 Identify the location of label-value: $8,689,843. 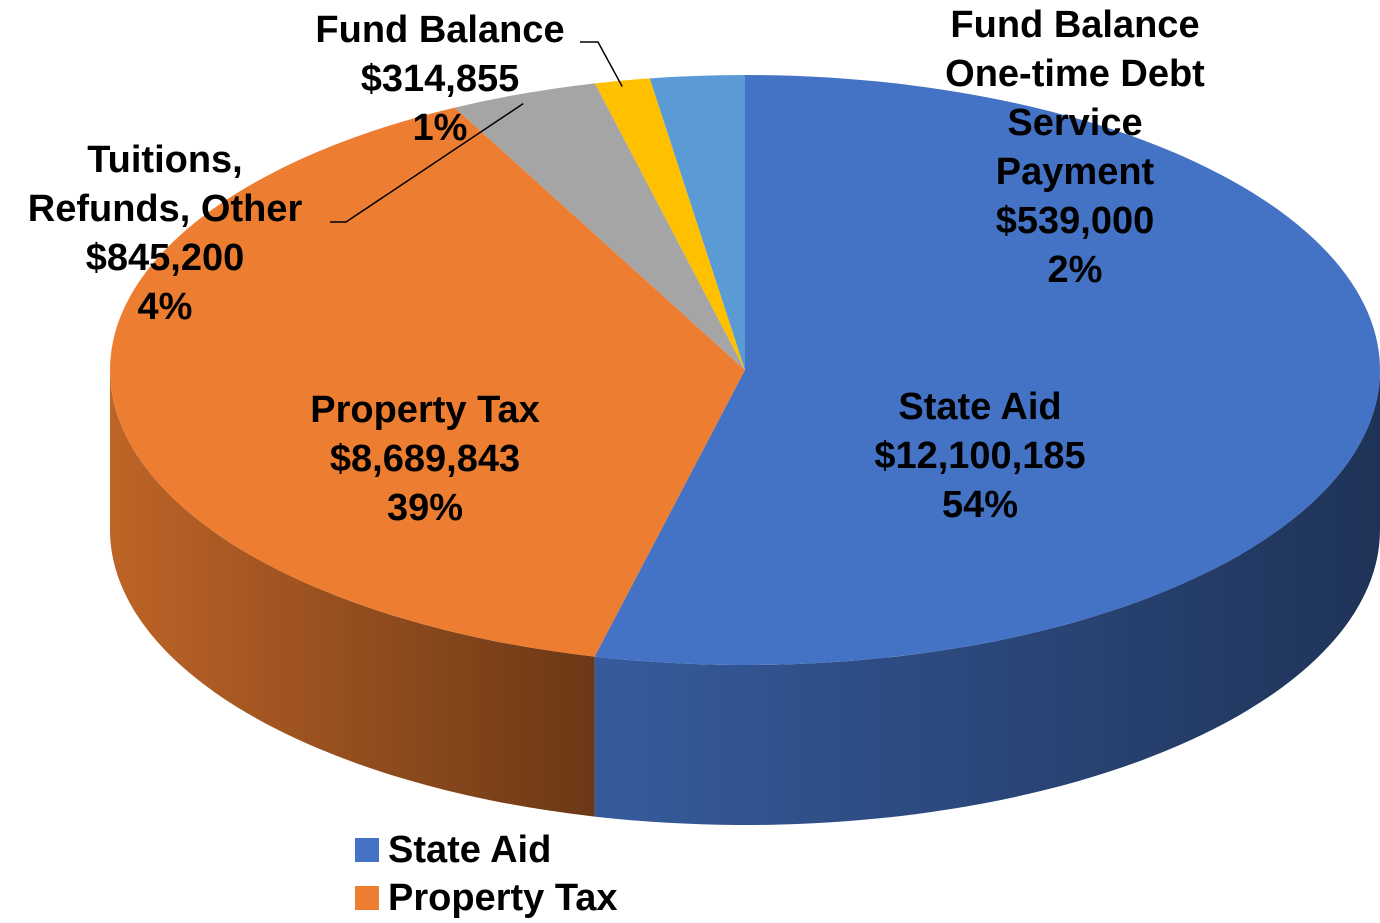
(425, 459).